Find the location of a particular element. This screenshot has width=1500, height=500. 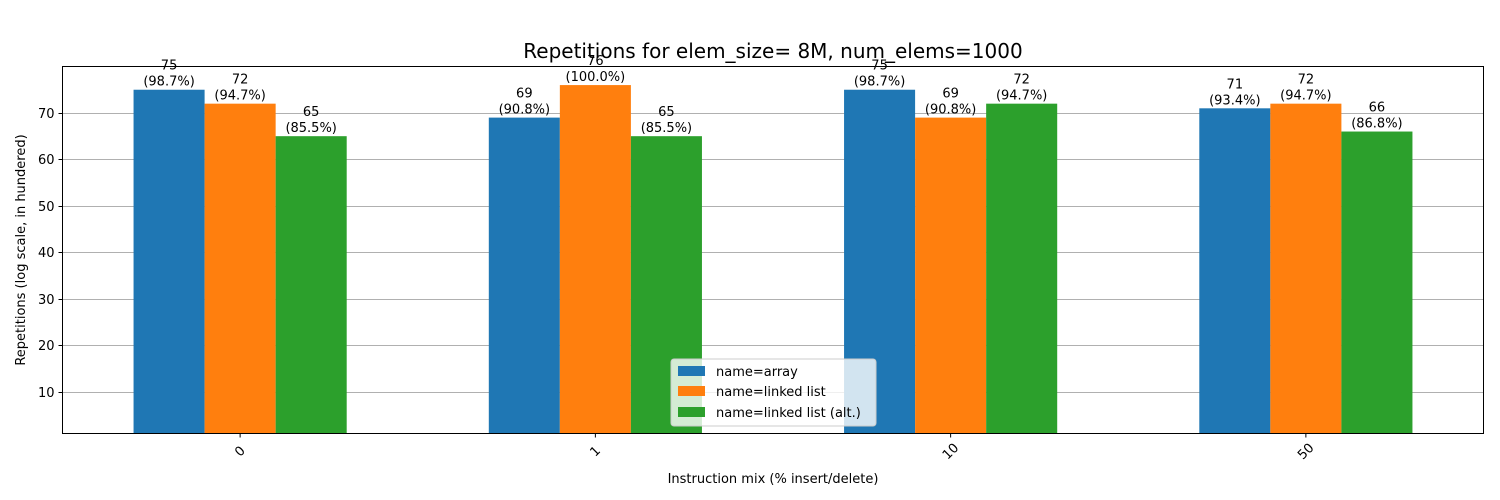

legend-swatch-linked-list is located at coordinates (691, 391).